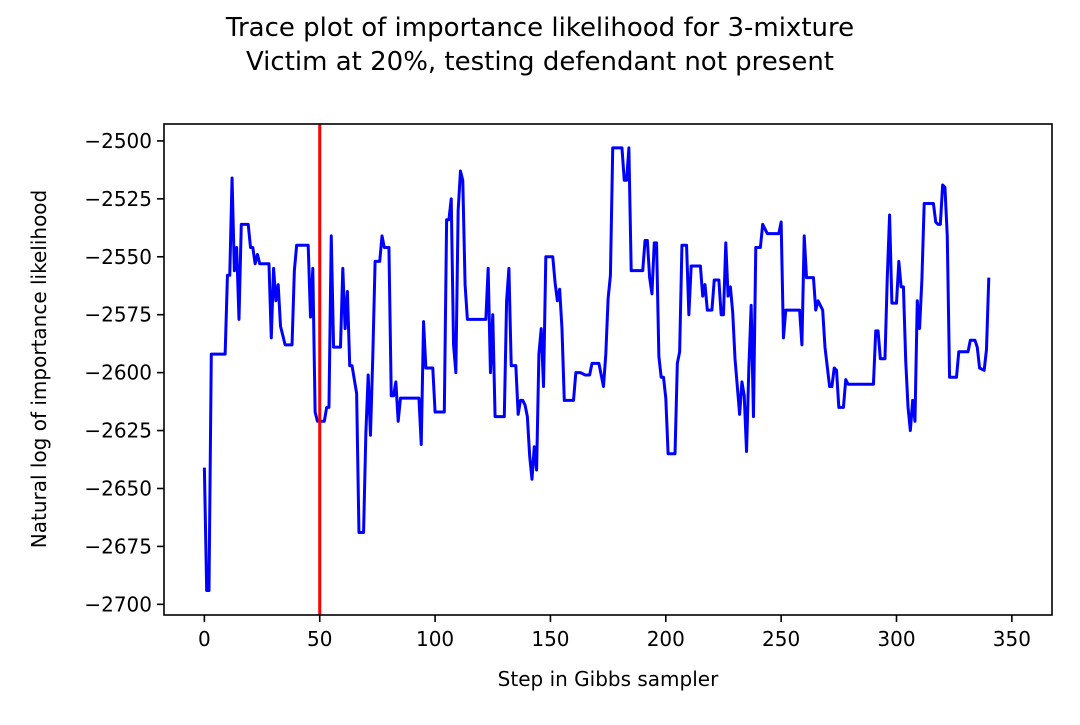 Image resolution: width=1080 pixels, height=725 pixels. Describe the element at coordinates (781, 639) in the screenshot. I see `x-tick-label: 250` at that location.